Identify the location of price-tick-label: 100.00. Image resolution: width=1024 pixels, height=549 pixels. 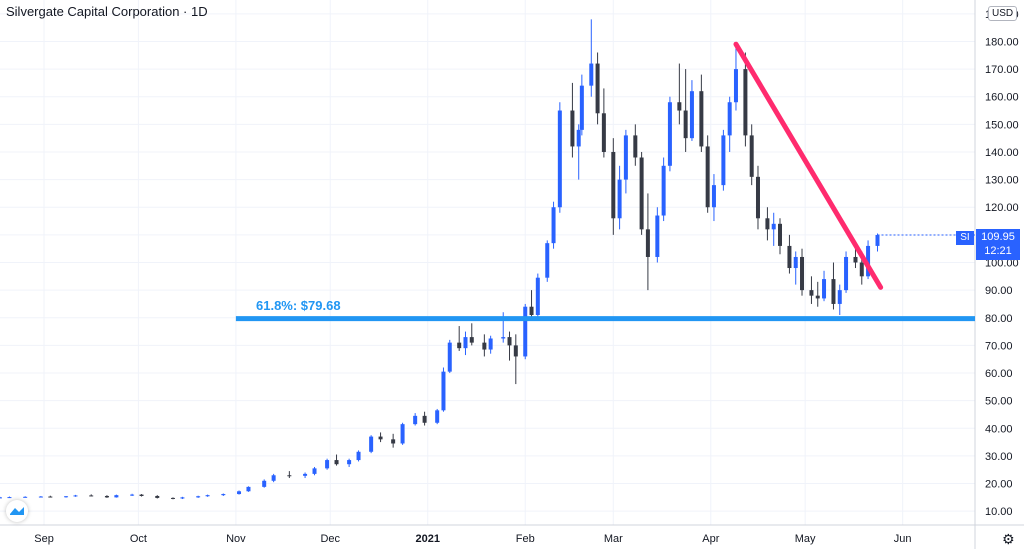
(1002, 264).